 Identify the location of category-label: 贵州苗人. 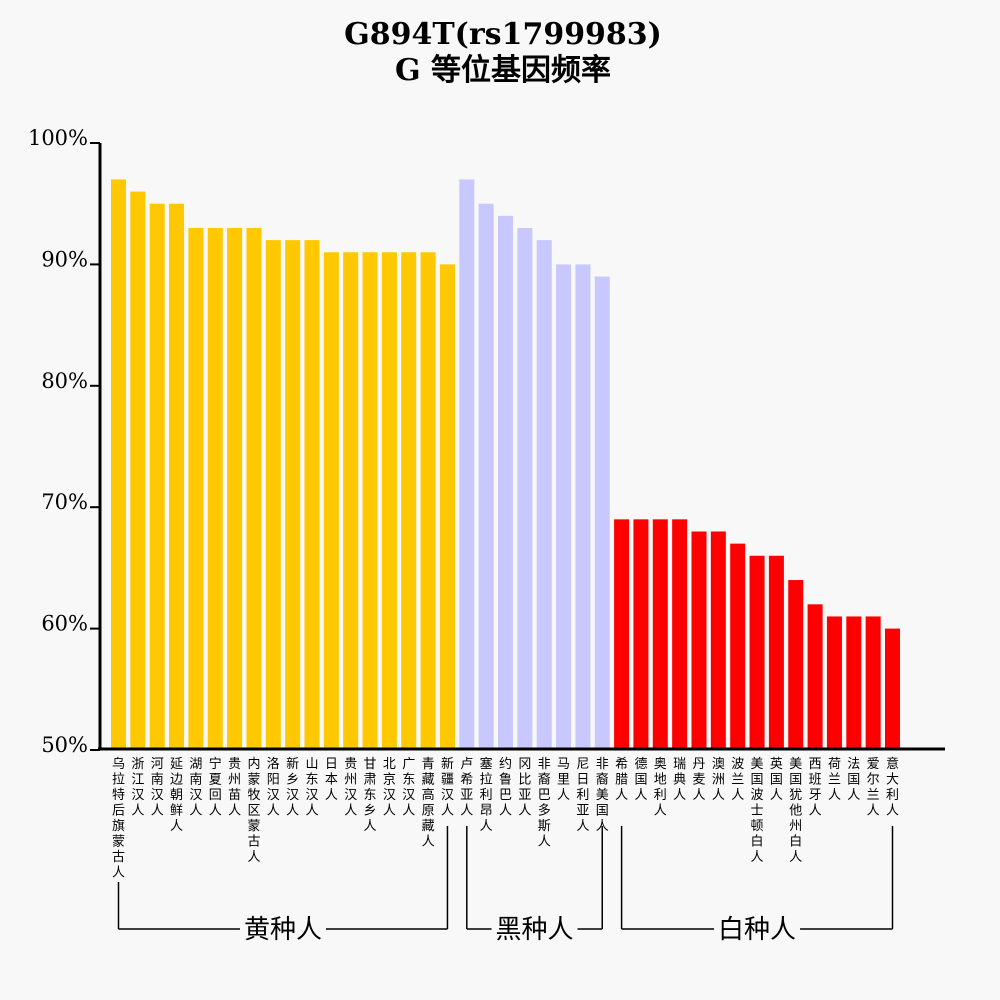
(234, 788).